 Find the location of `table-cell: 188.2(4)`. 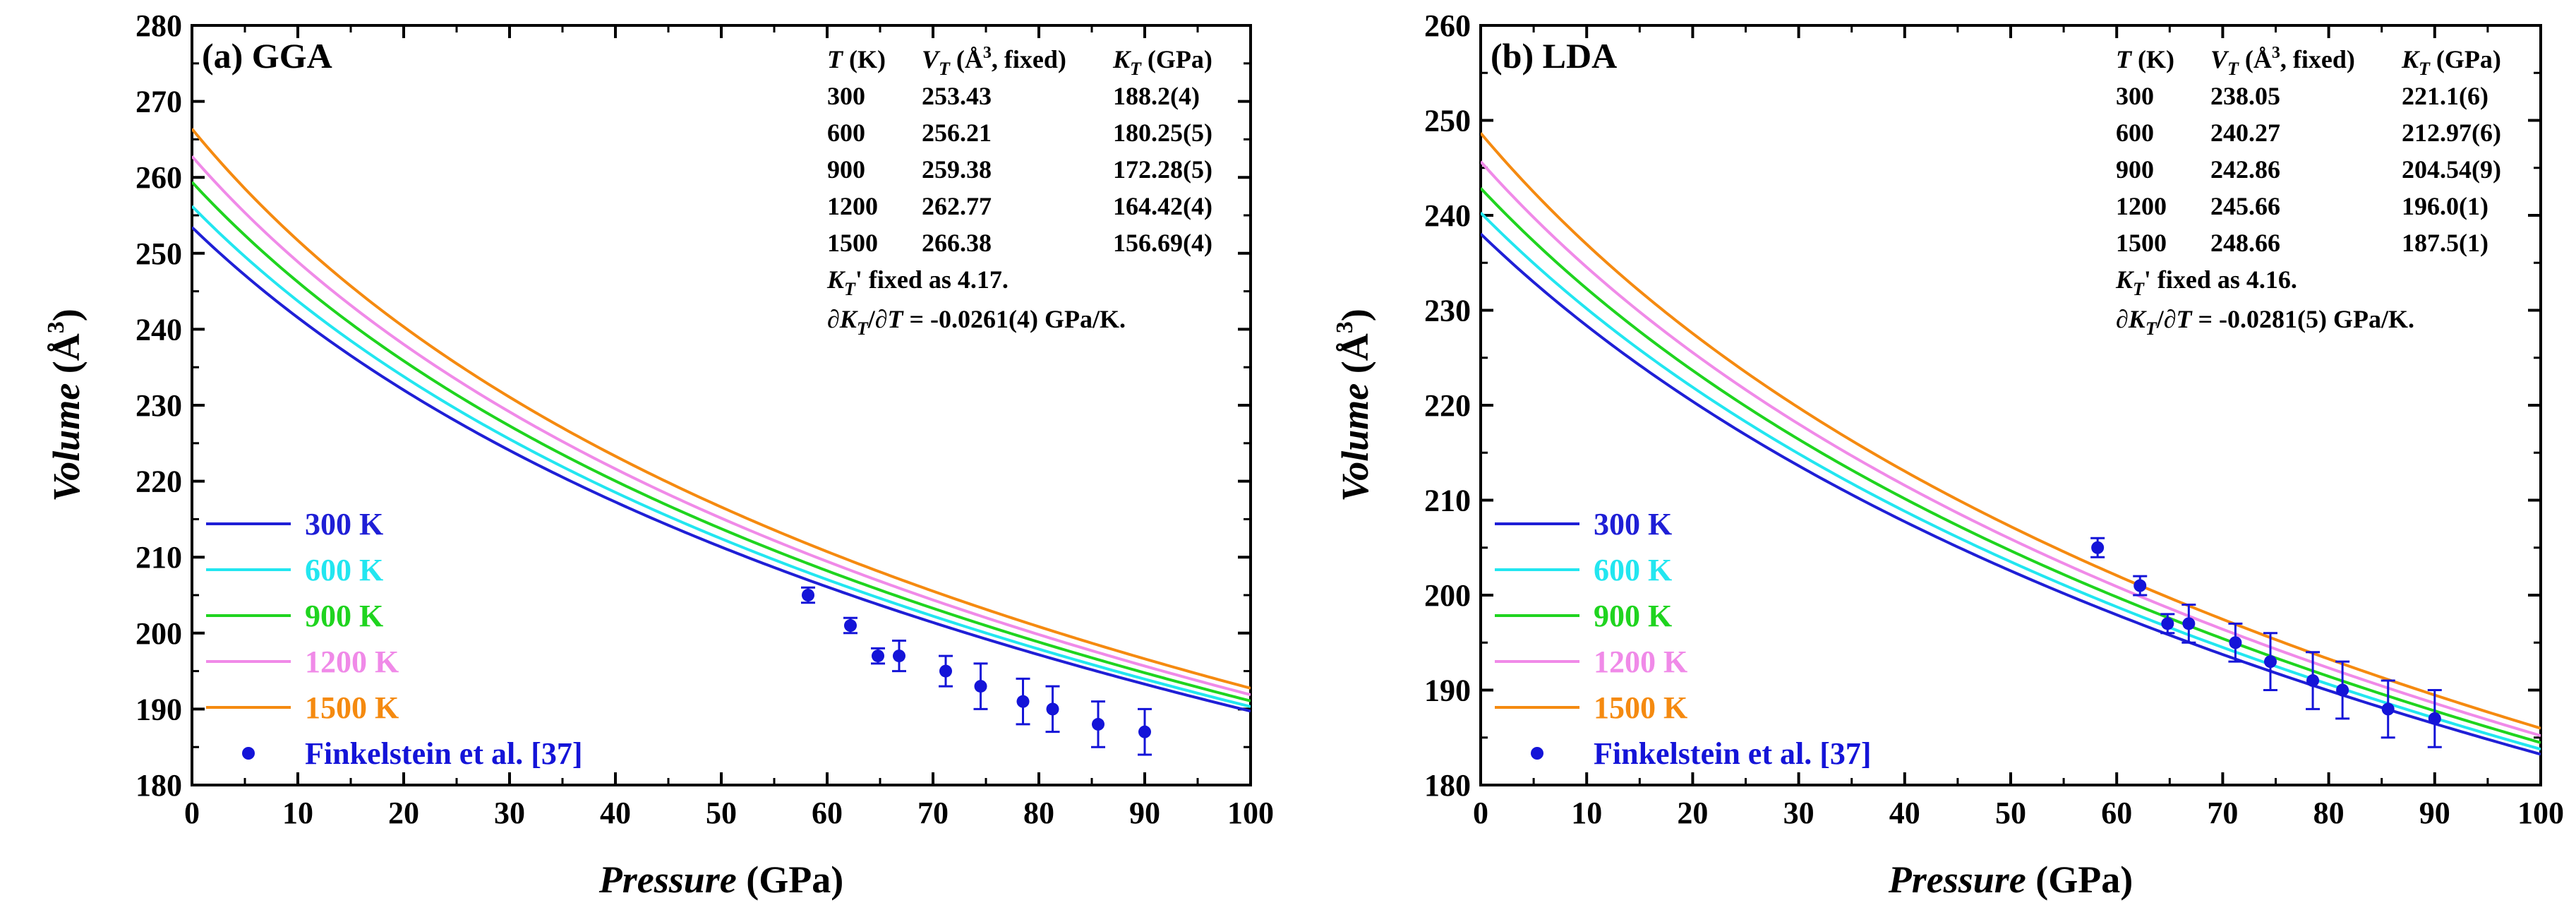

table-cell: 188.2(4) is located at coordinates (1156, 96).